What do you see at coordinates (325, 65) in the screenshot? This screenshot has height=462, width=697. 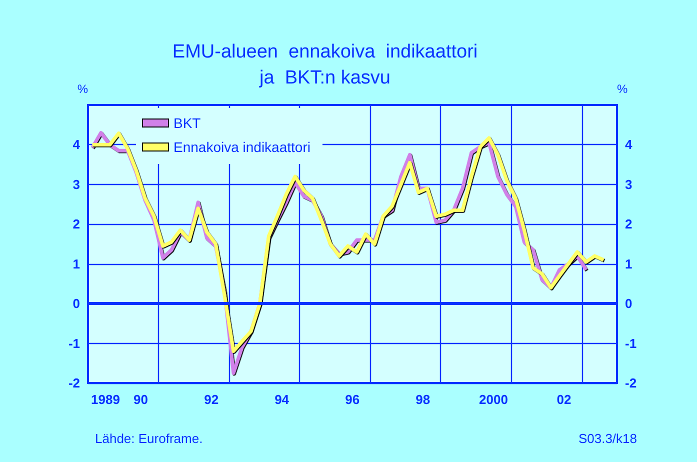 I see `chart-title: EMU-alueen ennakoiva indikaattori ja BKT:n kasvu` at bounding box center [325, 65].